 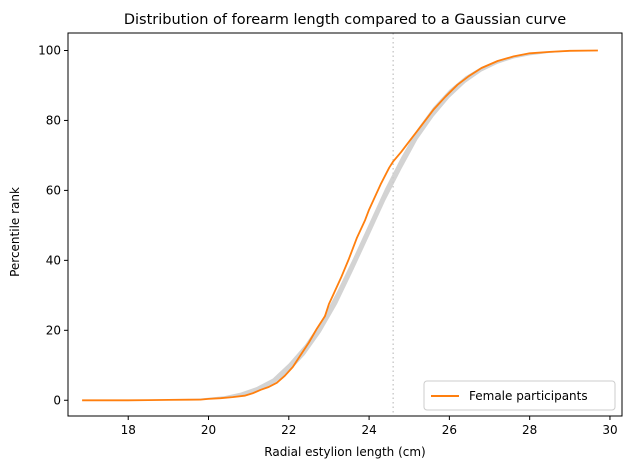 I want to click on x-tick-label: 22, so click(x=288, y=430).